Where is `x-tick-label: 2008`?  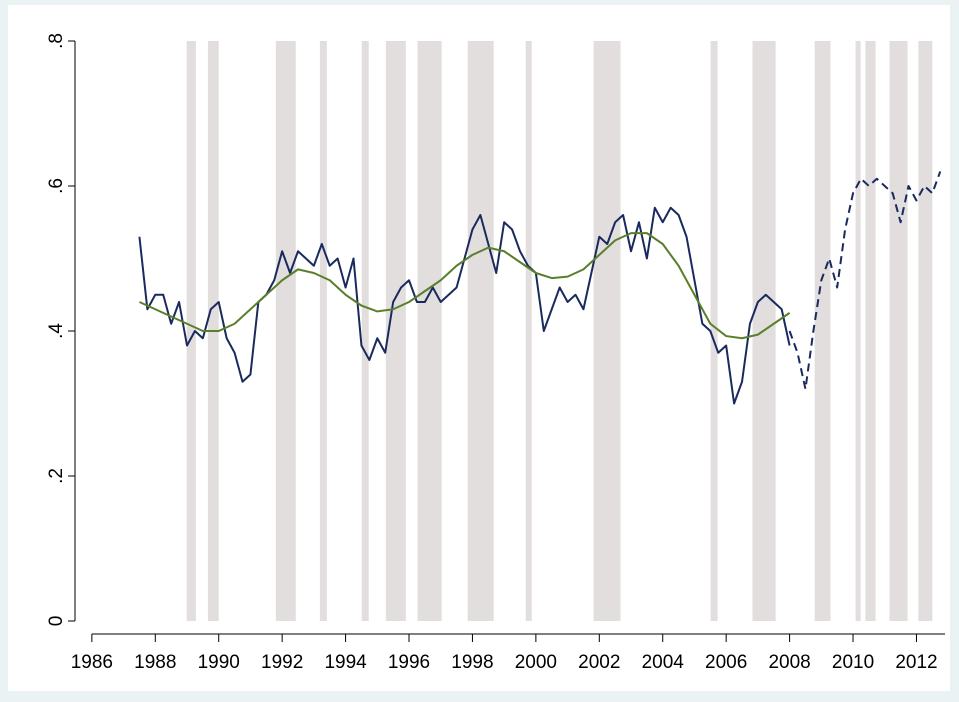 x-tick-label: 2008 is located at coordinates (789, 662).